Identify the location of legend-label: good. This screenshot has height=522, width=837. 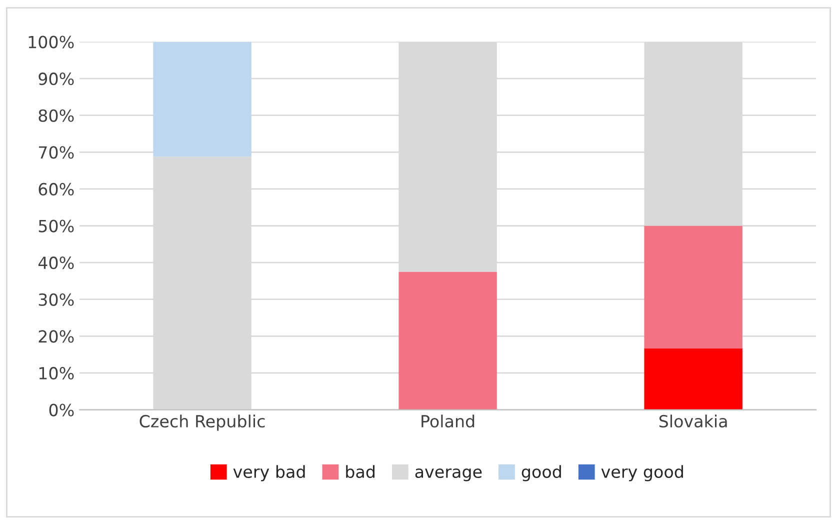
(541, 473).